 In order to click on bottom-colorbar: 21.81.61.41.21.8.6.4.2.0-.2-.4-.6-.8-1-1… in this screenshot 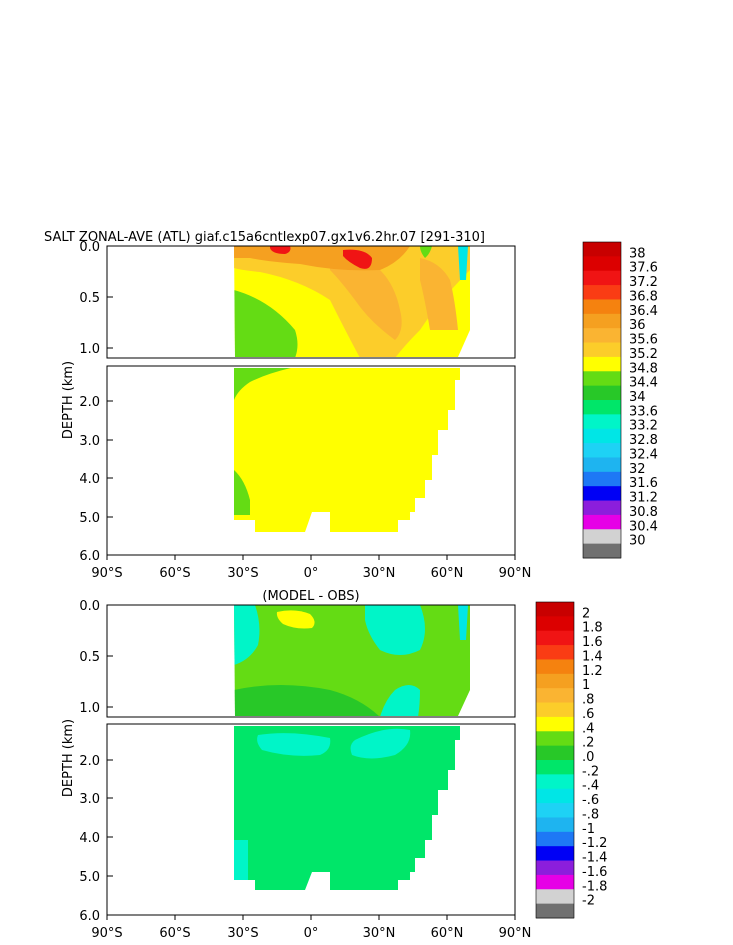, I will do `click(571, 760)`.